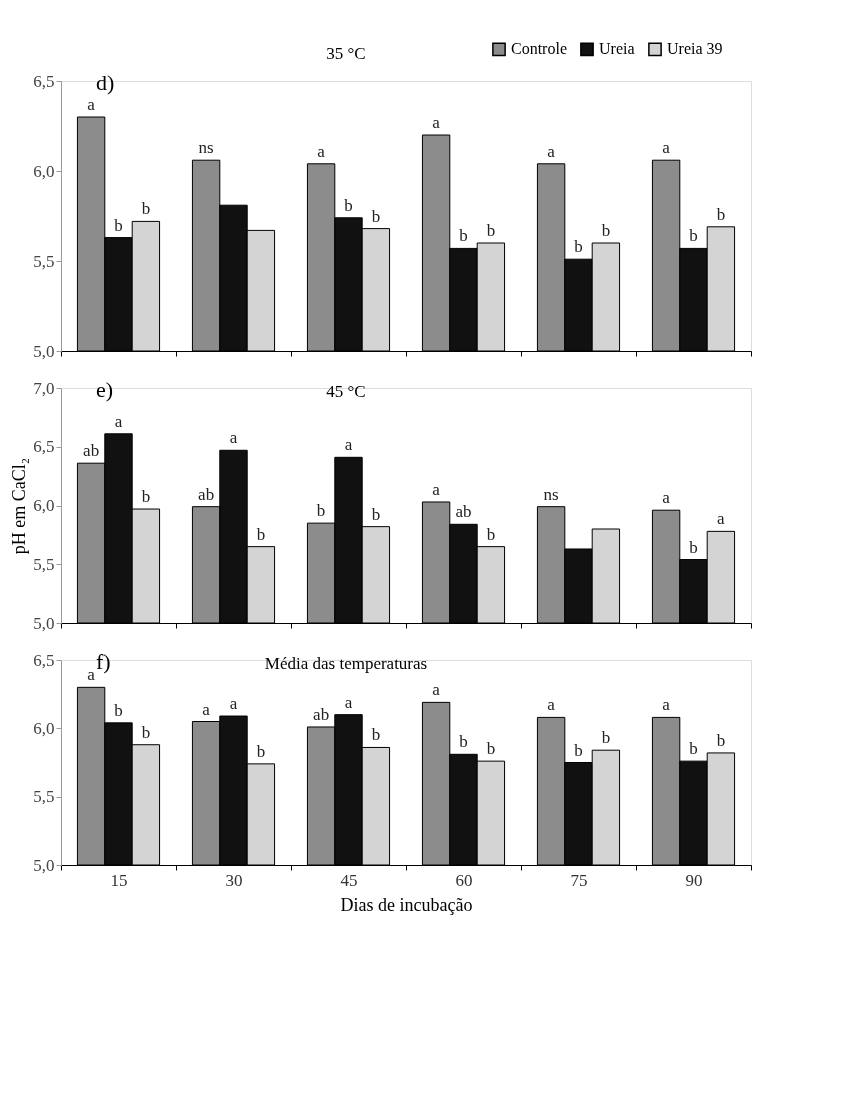  Describe the element at coordinates (579, 880) in the screenshot. I see `x-tick-label: 75` at that location.